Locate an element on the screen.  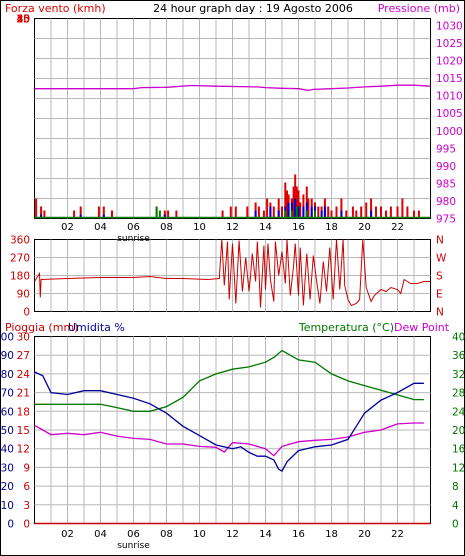
thermo-panel-x-tick-label: 16 is located at coordinates (298, 534).